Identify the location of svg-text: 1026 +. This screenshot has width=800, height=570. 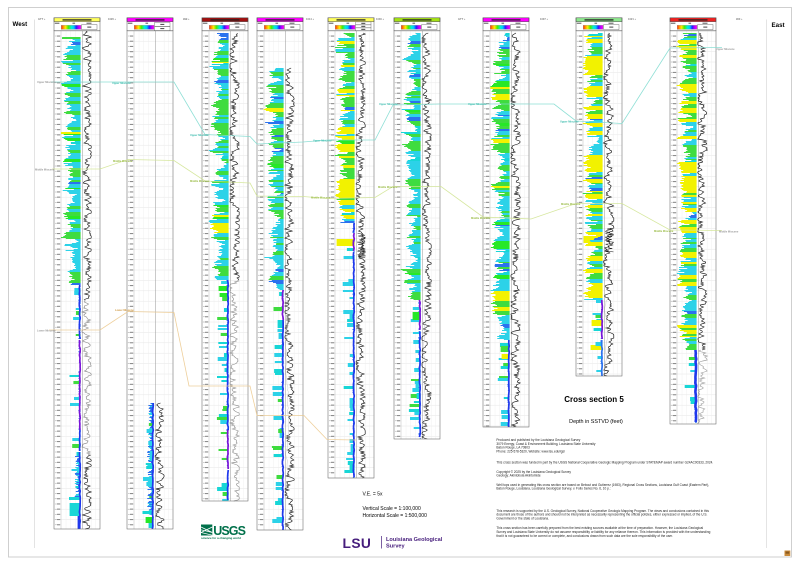
(112, 19).